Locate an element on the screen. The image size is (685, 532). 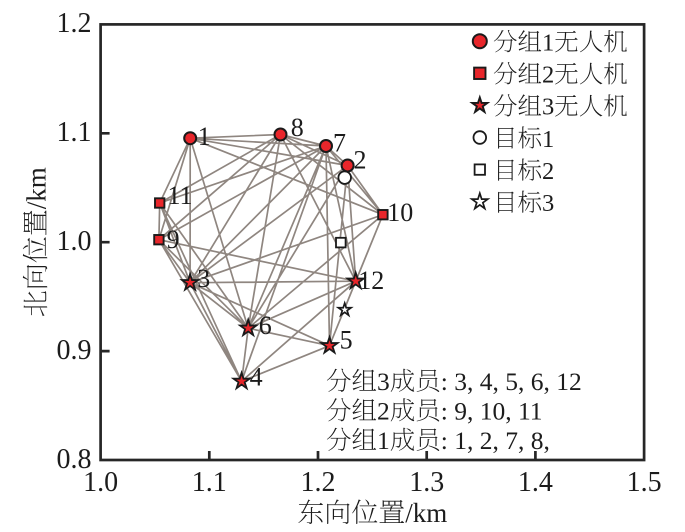
svg-text: 1.5 is located at coordinates (644, 482).